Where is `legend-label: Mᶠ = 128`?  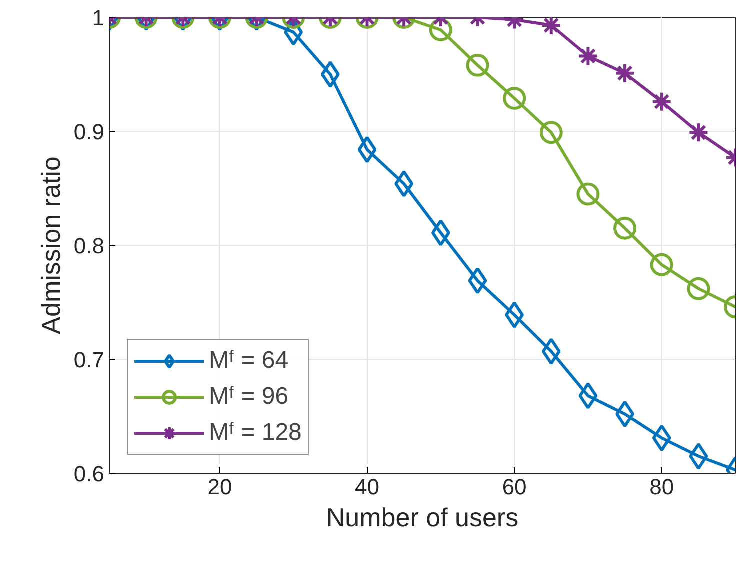 legend-label: Mᶠ = 128 is located at coordinates (255, 433).